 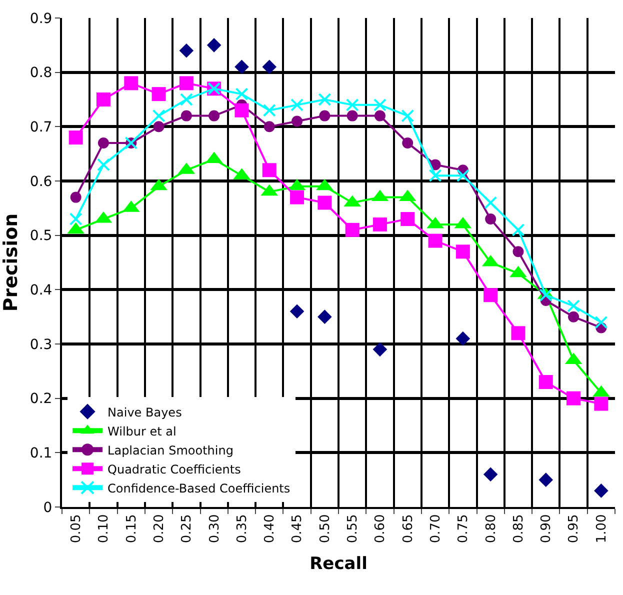 I want to click on x-tick-label: 0.10, so click(x=104, y=529).